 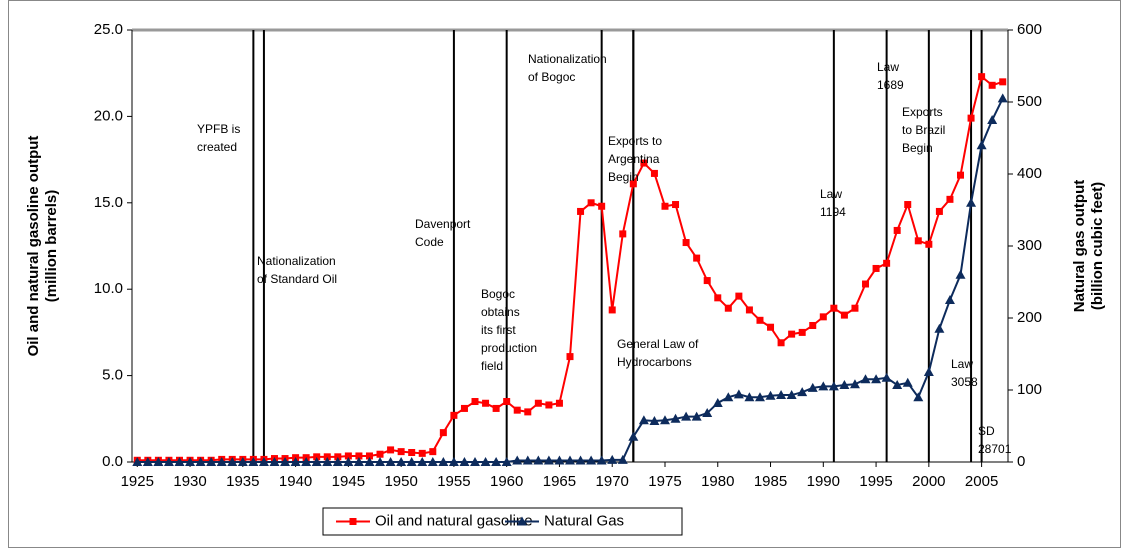 What do you see at coordinates (1029, 173) in the screenshot?
I see `y2-tick-label: 400` at bounding box center [1029, 173].